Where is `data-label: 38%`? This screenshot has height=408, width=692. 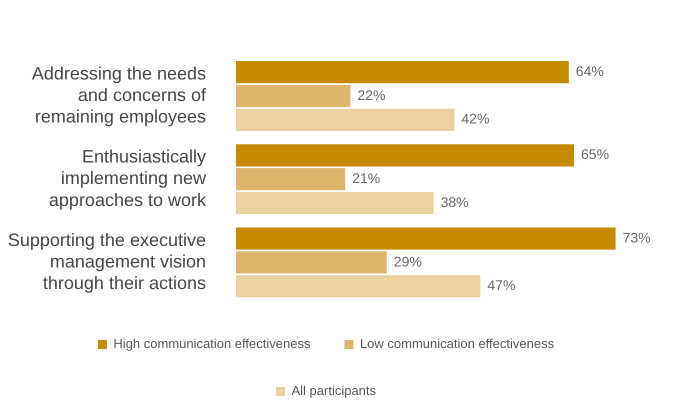 data-label: 38% is located at coordinates (454, 202).